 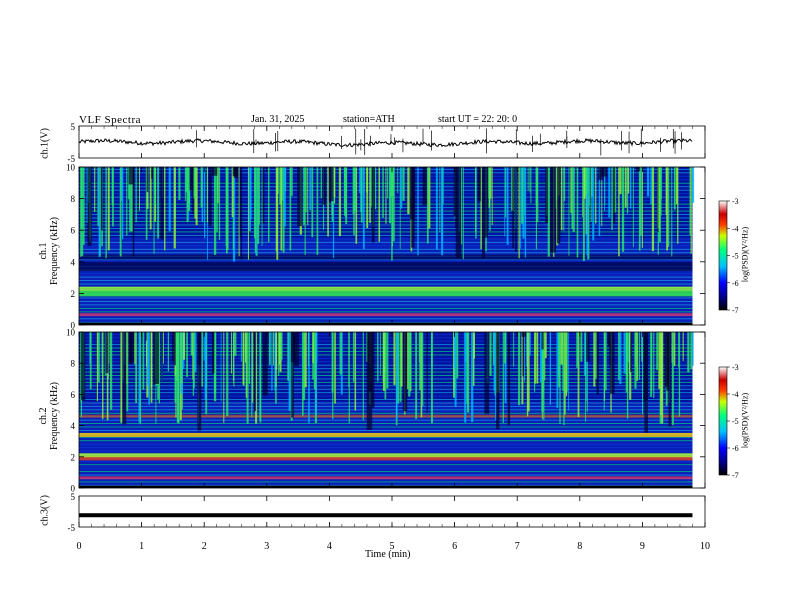 I want to click on x-tick-label: 10, so click(x=705, y=546).